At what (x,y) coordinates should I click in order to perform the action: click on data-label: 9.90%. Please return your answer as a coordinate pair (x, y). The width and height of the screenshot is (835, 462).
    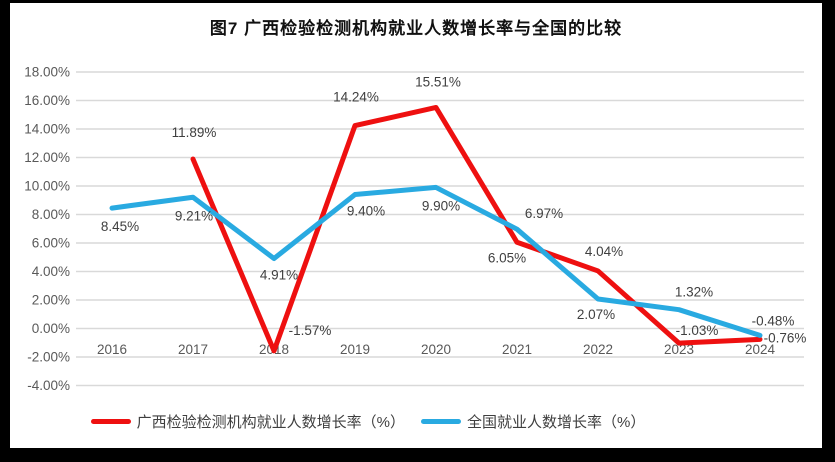
    Looking at the image, I should click on (441, 205).